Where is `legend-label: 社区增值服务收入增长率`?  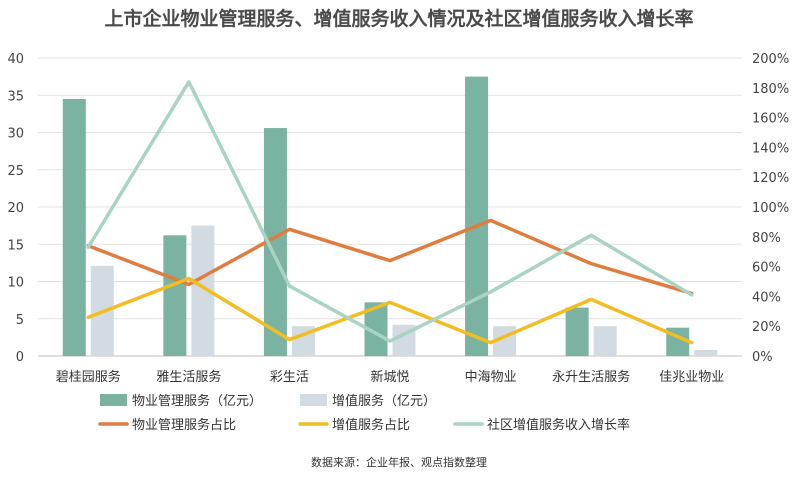 legend-label: 社区增值服务收入增长率 is located at coordinates (558, 425).